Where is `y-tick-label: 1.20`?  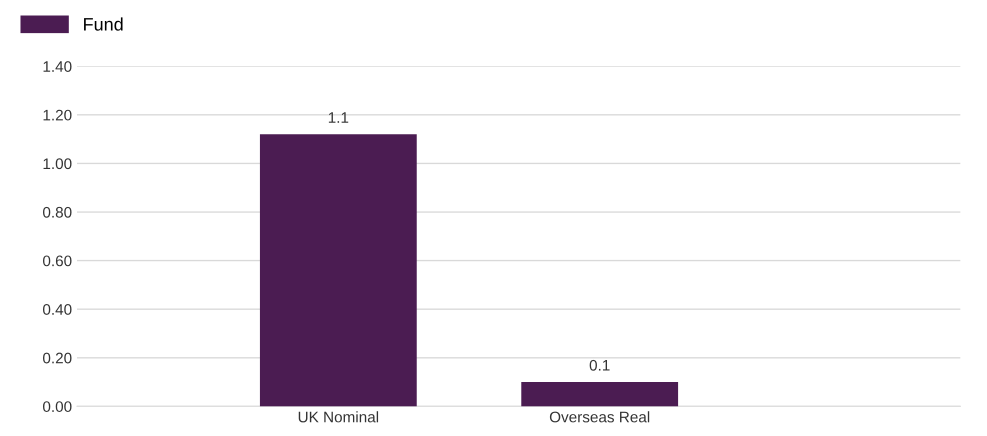 y-tick-label: 1.20 is located at coordinates (58, 115).